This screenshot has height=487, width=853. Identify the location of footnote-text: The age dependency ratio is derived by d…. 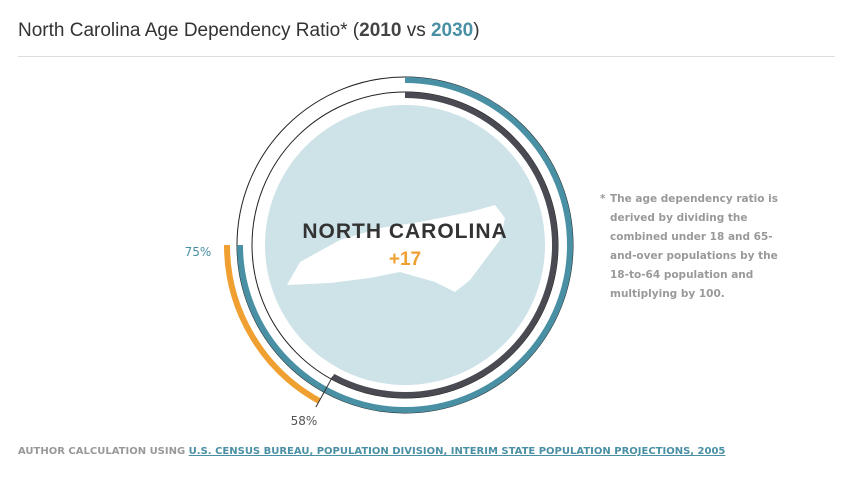
(694, 246).